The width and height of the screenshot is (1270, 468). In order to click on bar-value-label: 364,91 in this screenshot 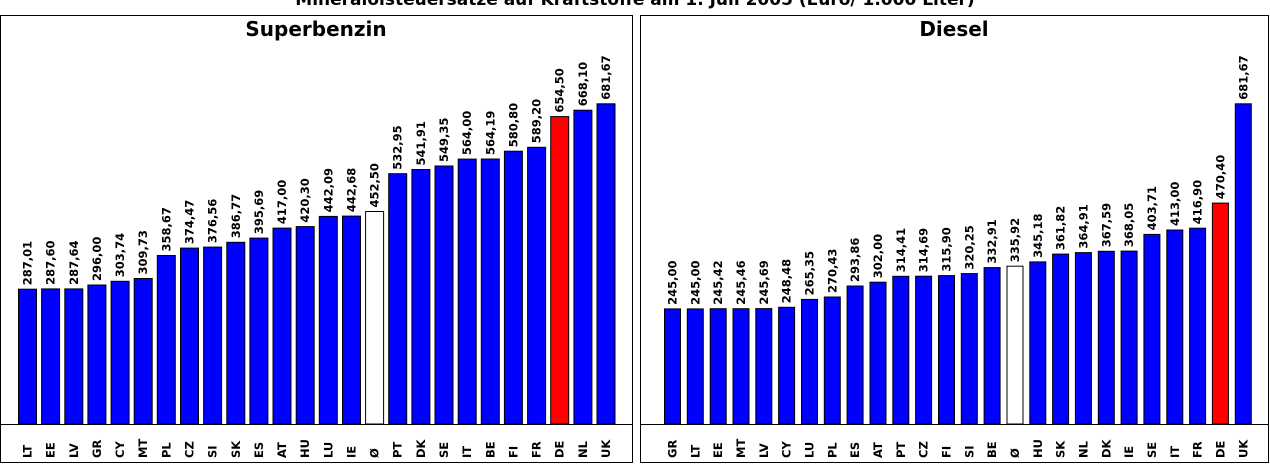, I will do `click(1083, 226)`.